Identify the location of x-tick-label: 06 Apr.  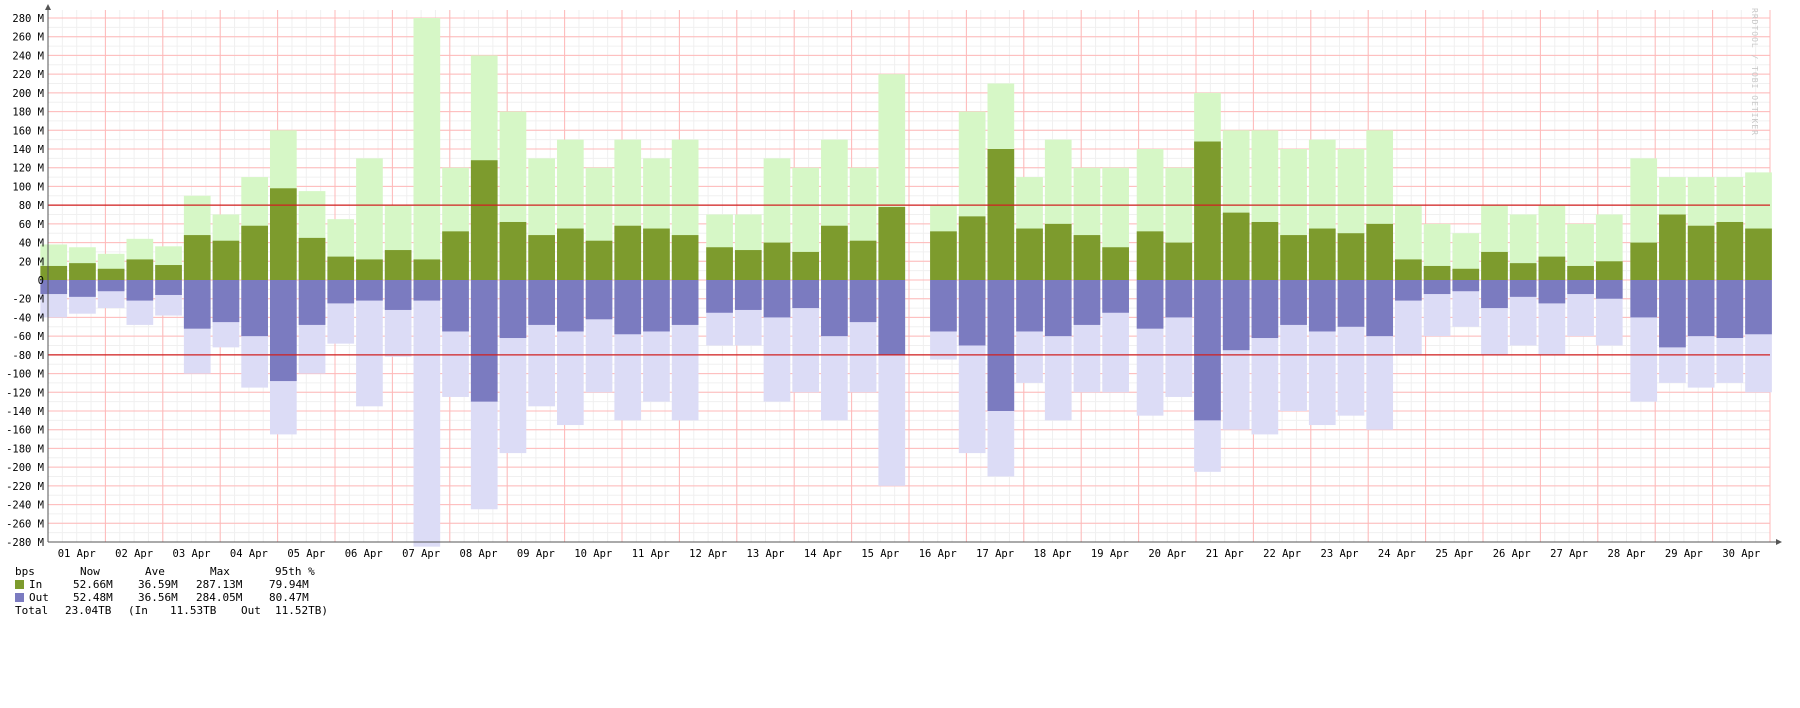
(364, 554).